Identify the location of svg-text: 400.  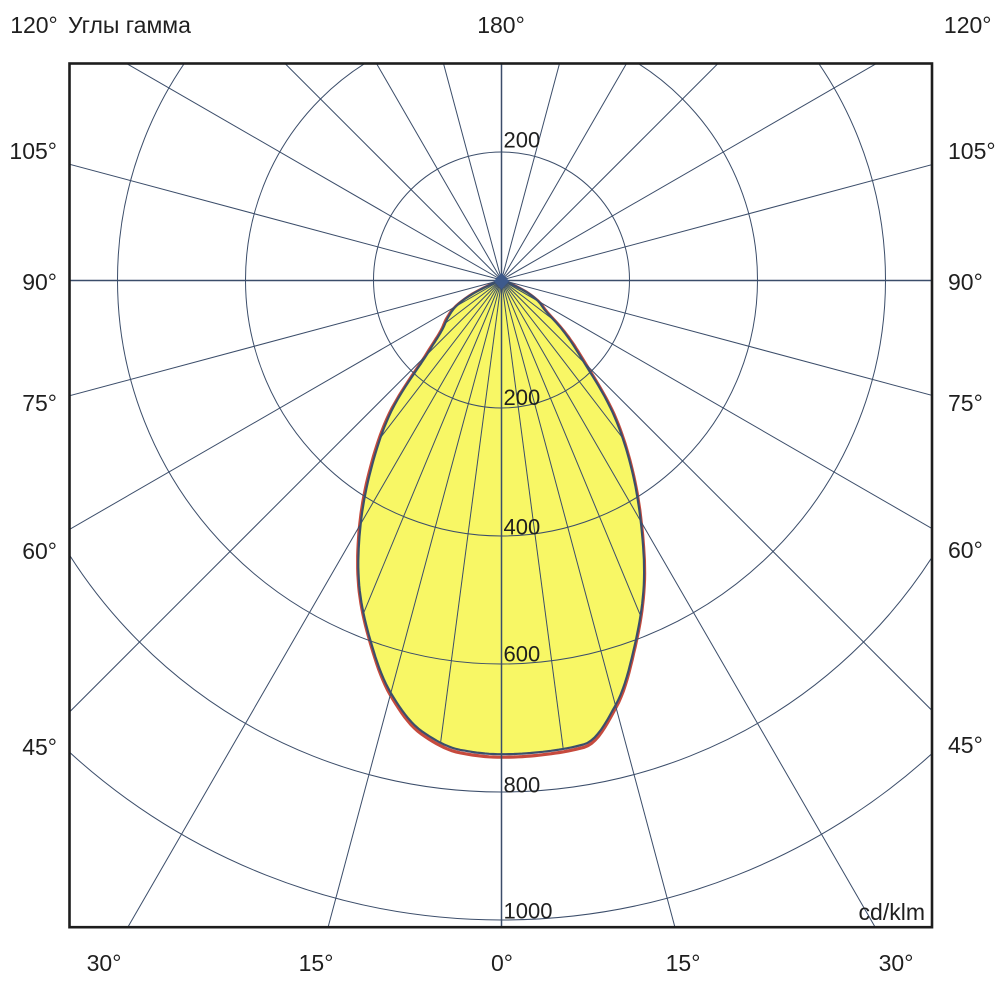
(522, 527).